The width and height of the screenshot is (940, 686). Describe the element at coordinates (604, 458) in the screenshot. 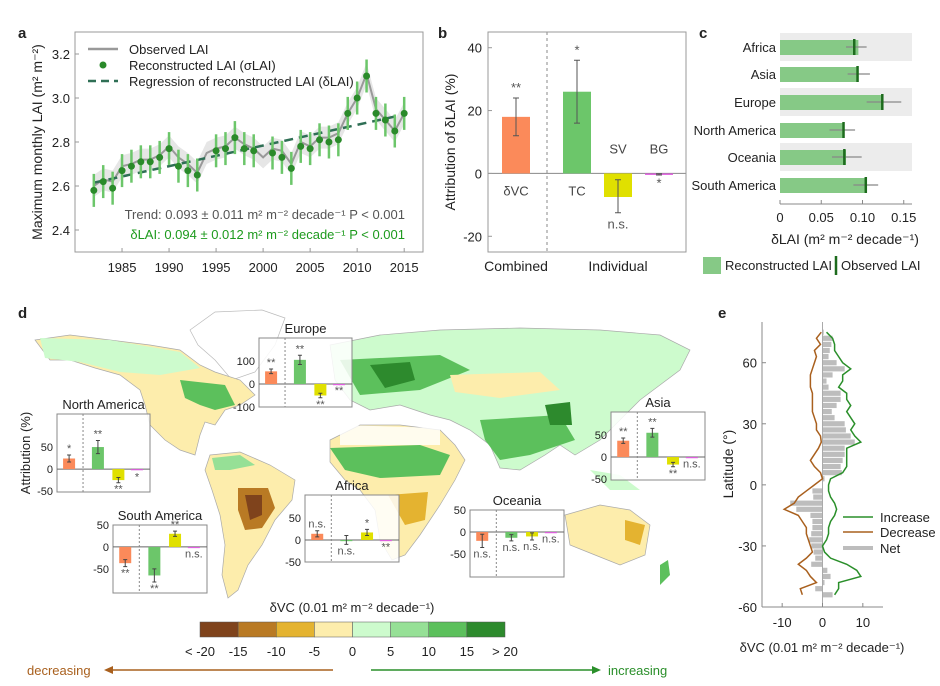

I see `inset-y-tick-label: 0` at that location.